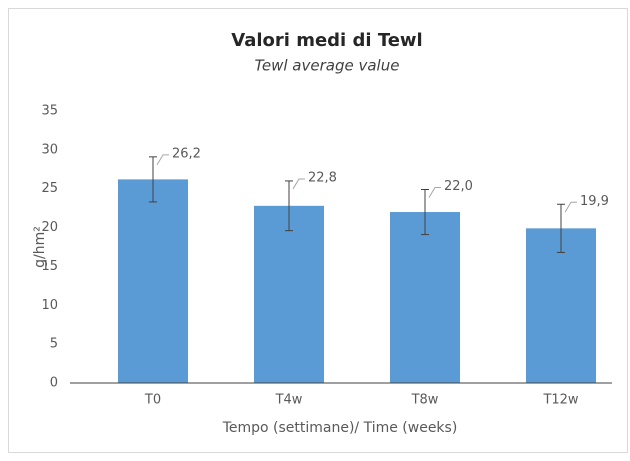 This screenshot has width=630, height=461. What do you see at coordinates (186, 153) in the screenshot?
I see `data-label: 26,2` at bounding box center [186, 153].